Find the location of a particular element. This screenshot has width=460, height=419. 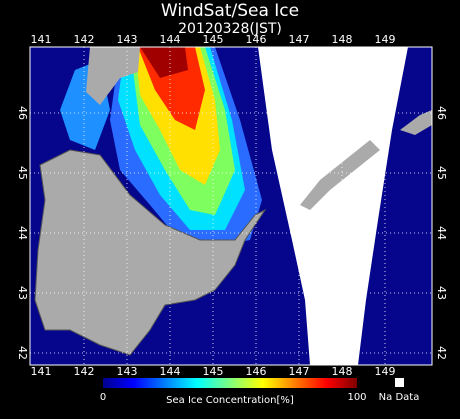

title: WindSat/Sea Ice is located at coordinates (230, 11).